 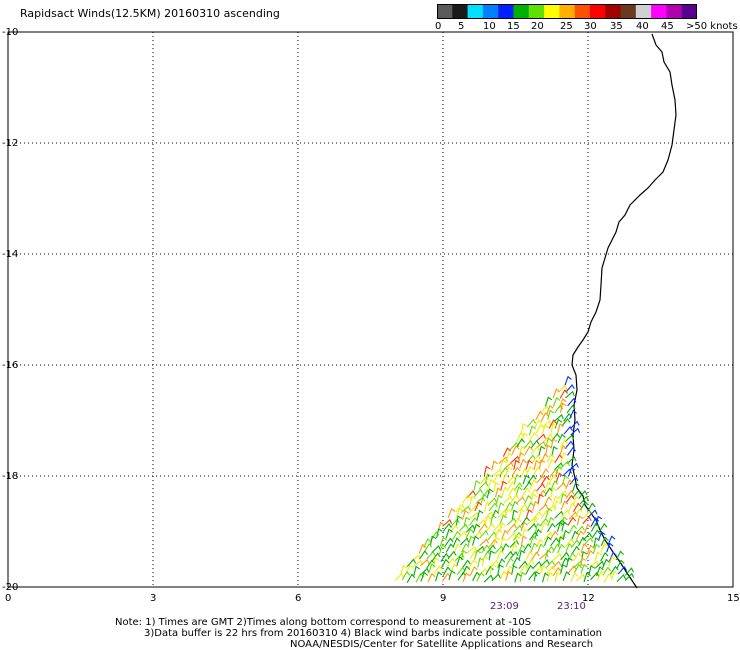 I want to click on x-tick-label: 9, so click(x=443, y=598).